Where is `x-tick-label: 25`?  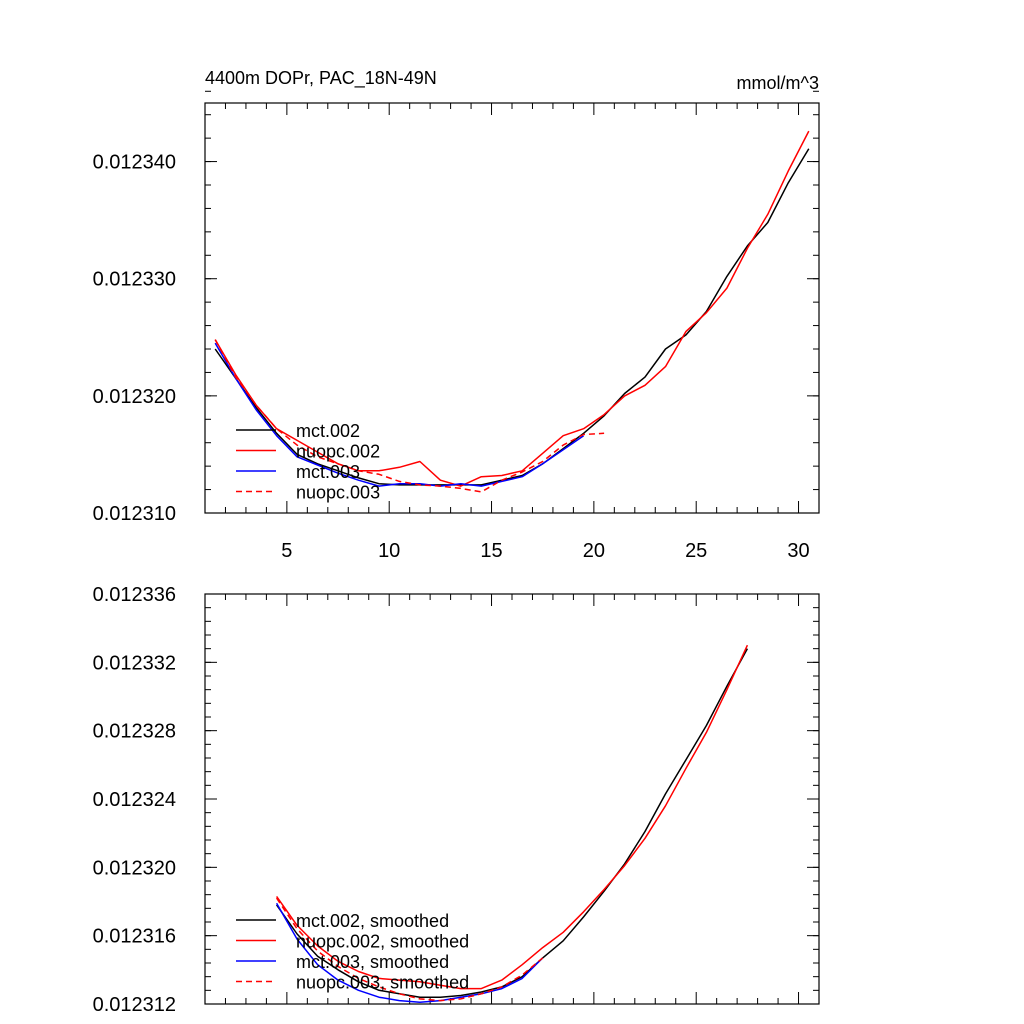
x-tick-label: 25 is located at coordinates (696, 551).